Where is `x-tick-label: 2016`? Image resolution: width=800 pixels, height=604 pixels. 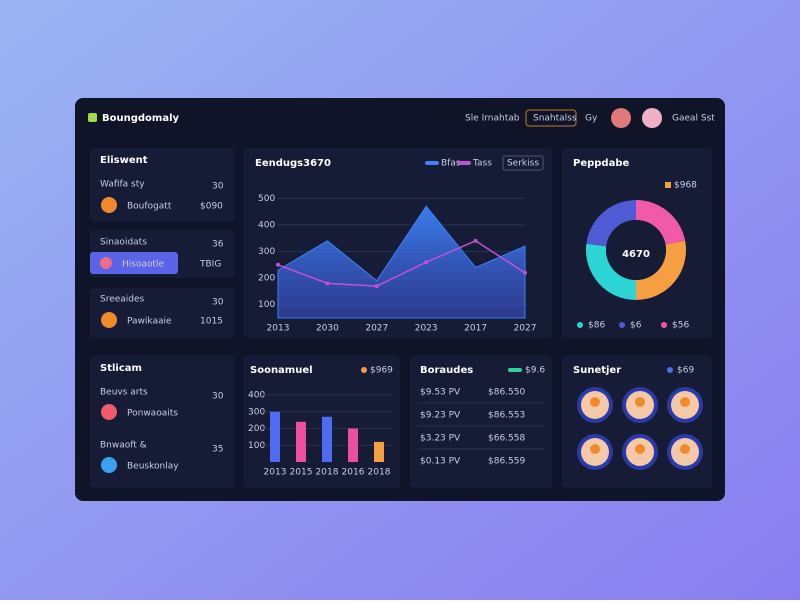 x-tick-label: 2016 is located at coordinates (353, 473).